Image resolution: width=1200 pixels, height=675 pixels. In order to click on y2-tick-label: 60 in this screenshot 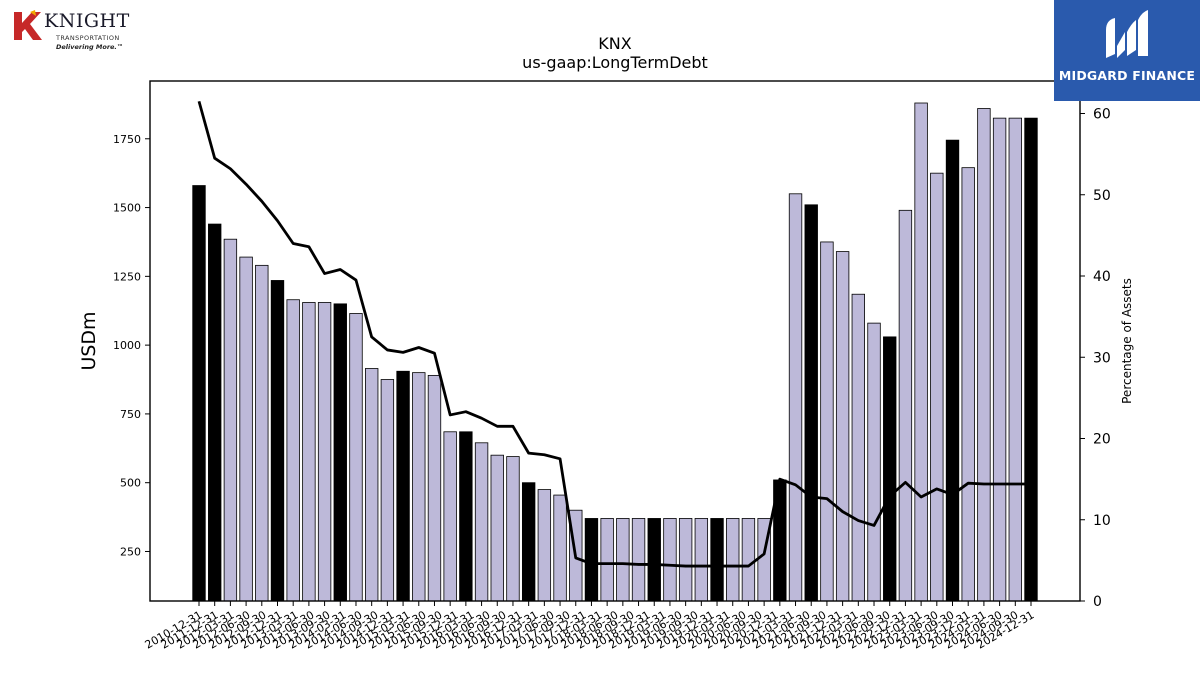, I will do `click(1102, 115)`.